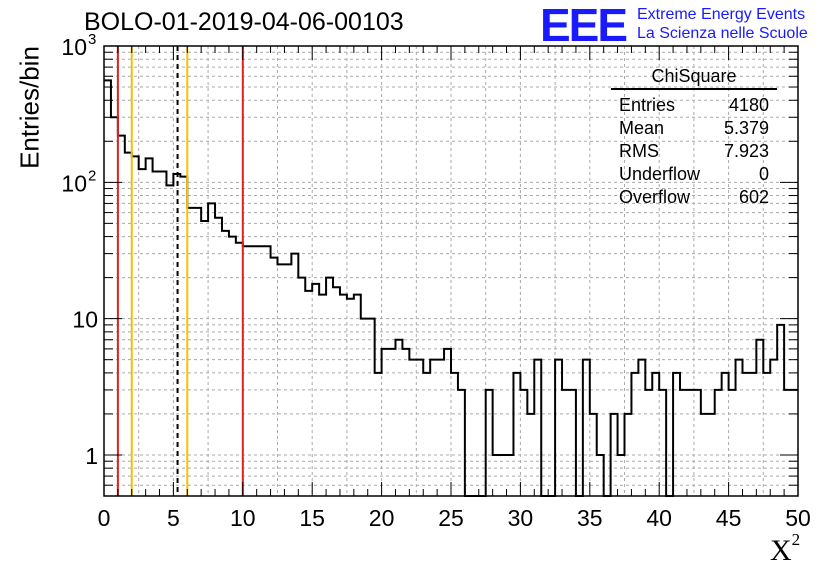  I want to click on y-tick-label: 1, so click(91, 456).